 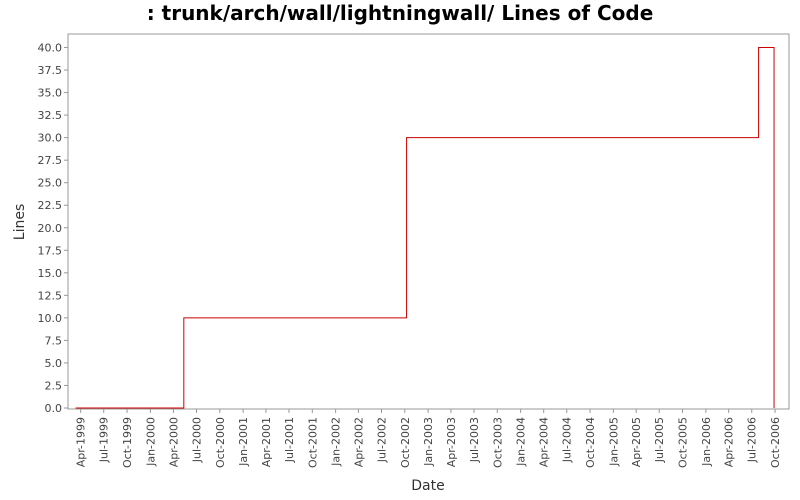 I want to click on x-tick-label: Oct-2002, so click(x=405, y=442).